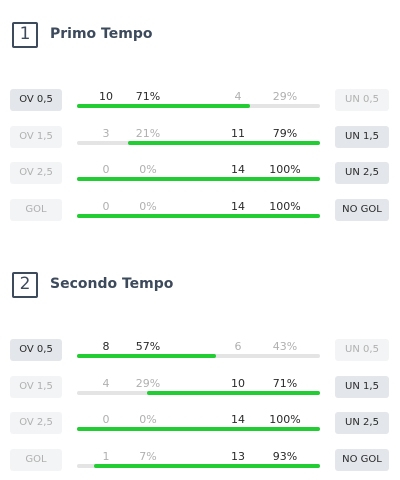 Image resolution: width=400 pixels, height=480 pixels. I want to click on left-count: 3, so click(106, 133).